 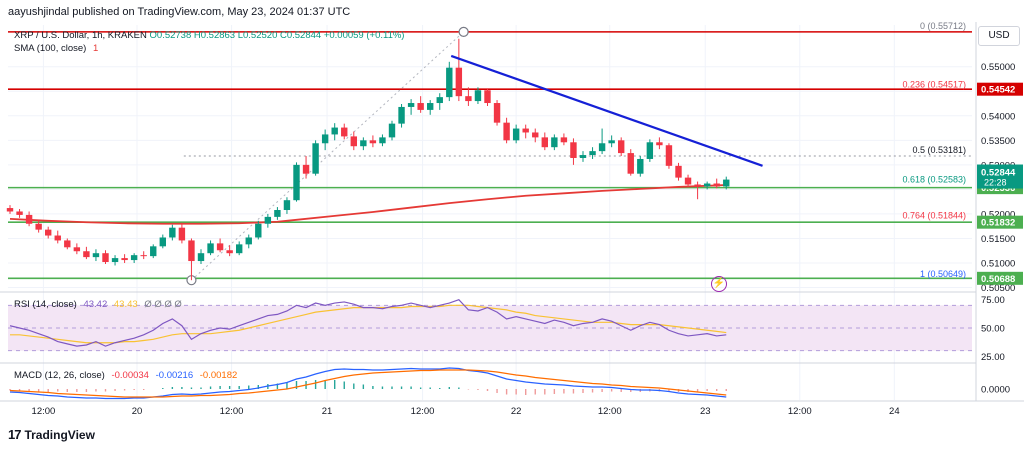 I want to click on sma-value: 1, so click(x=95, y=48).